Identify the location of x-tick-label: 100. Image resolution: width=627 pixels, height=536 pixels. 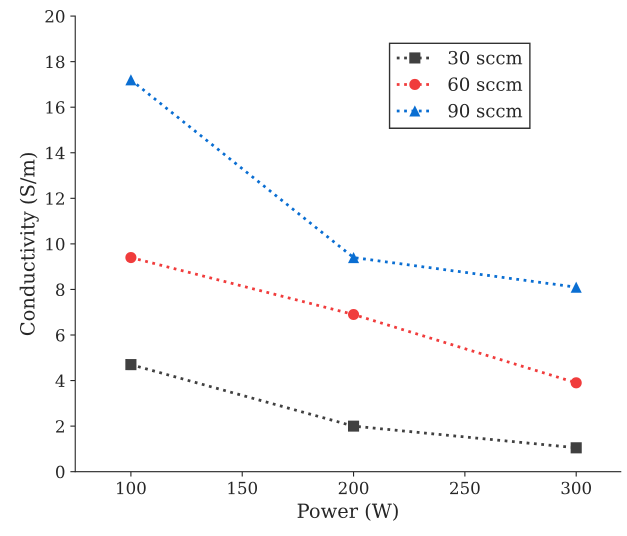
(131, 488).